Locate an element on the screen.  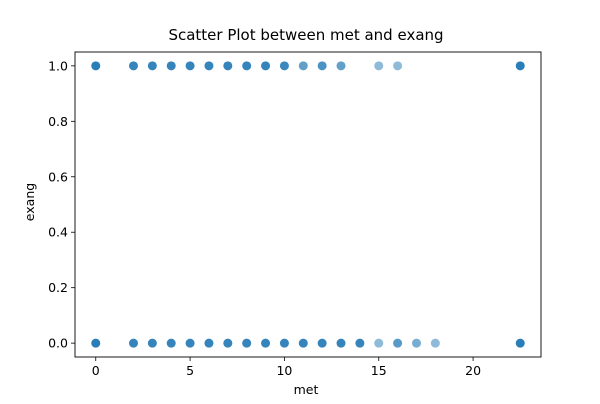
y-tick-label: 0.4 is located at coordinates (58, 232).